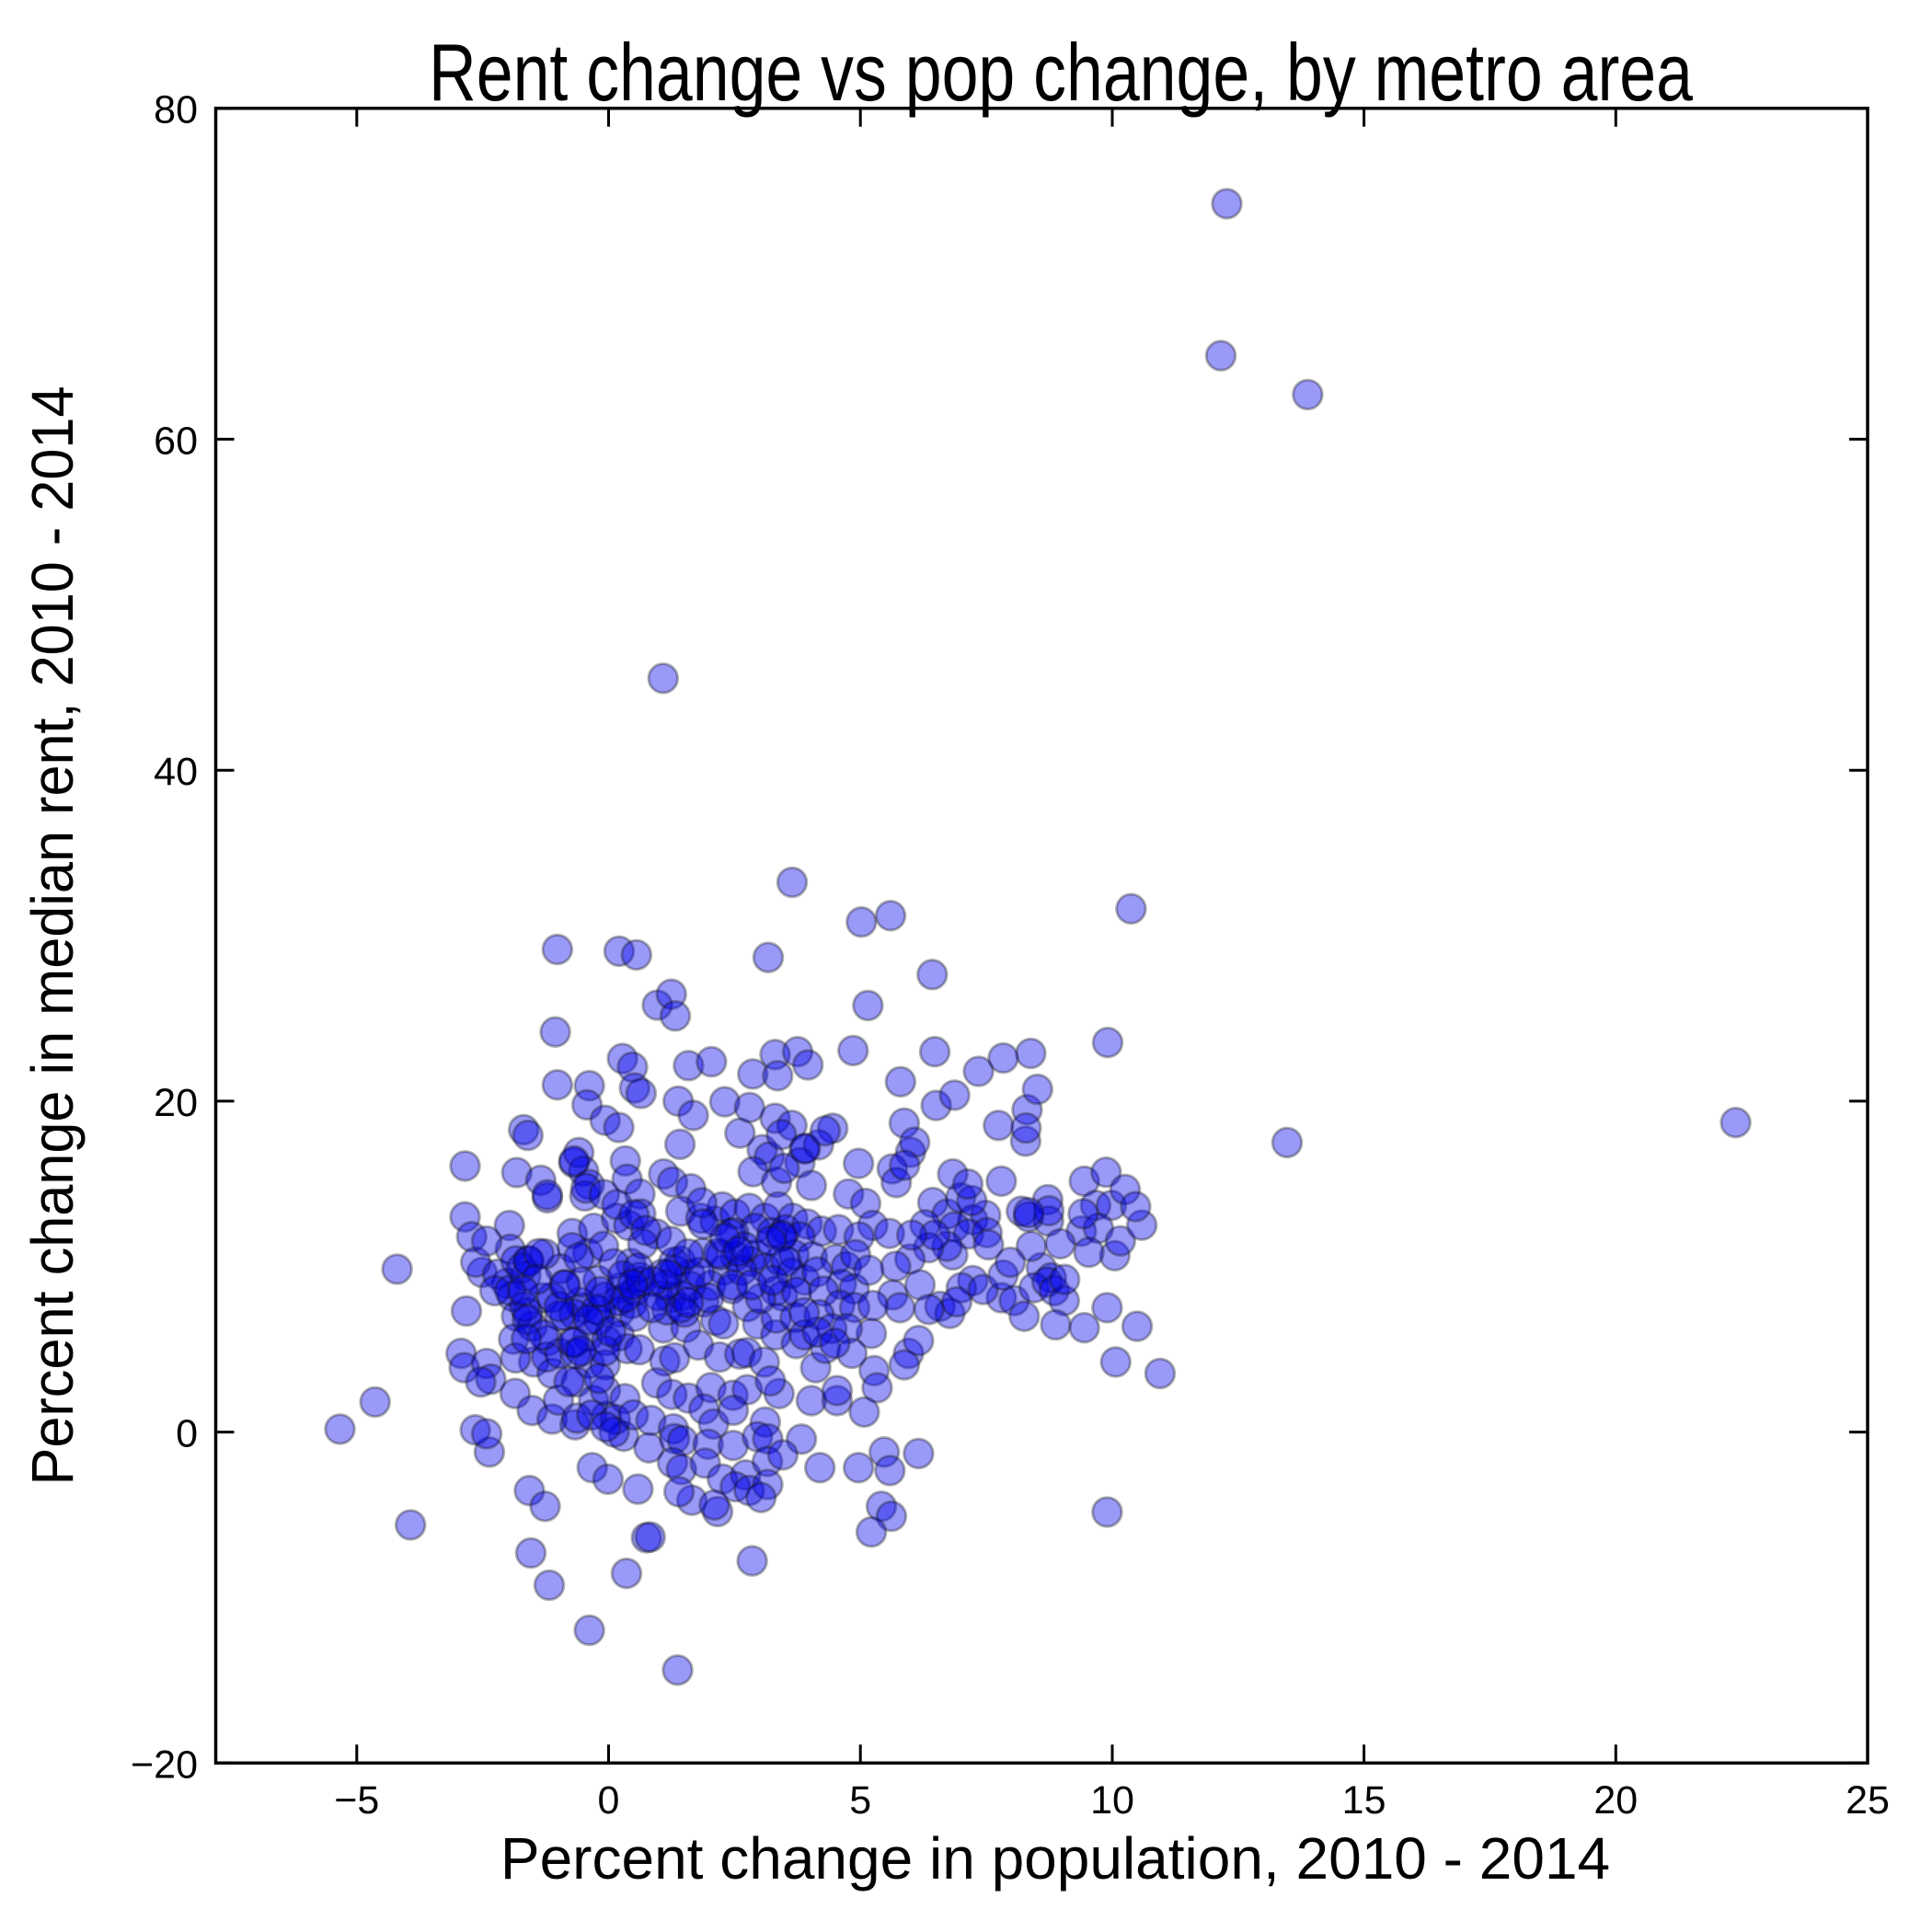  Describe the element at coordinates (176, 441) in the screenshot. I see `svg-text: 60` at that location.